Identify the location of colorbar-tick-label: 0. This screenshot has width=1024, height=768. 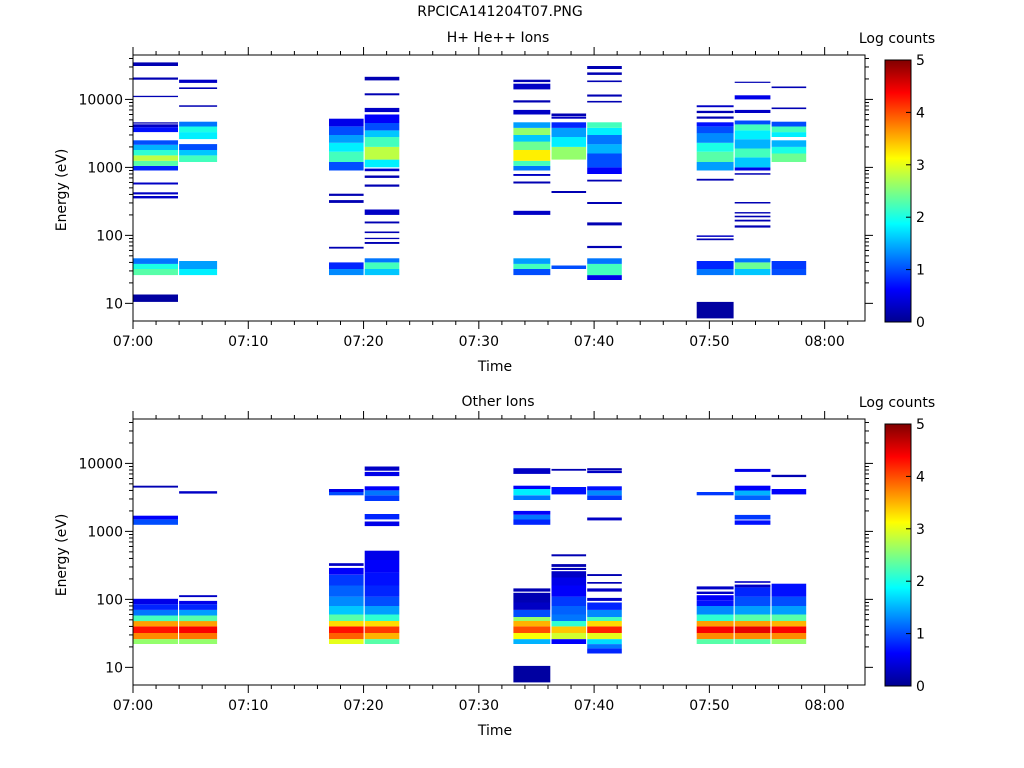
(920, 687).